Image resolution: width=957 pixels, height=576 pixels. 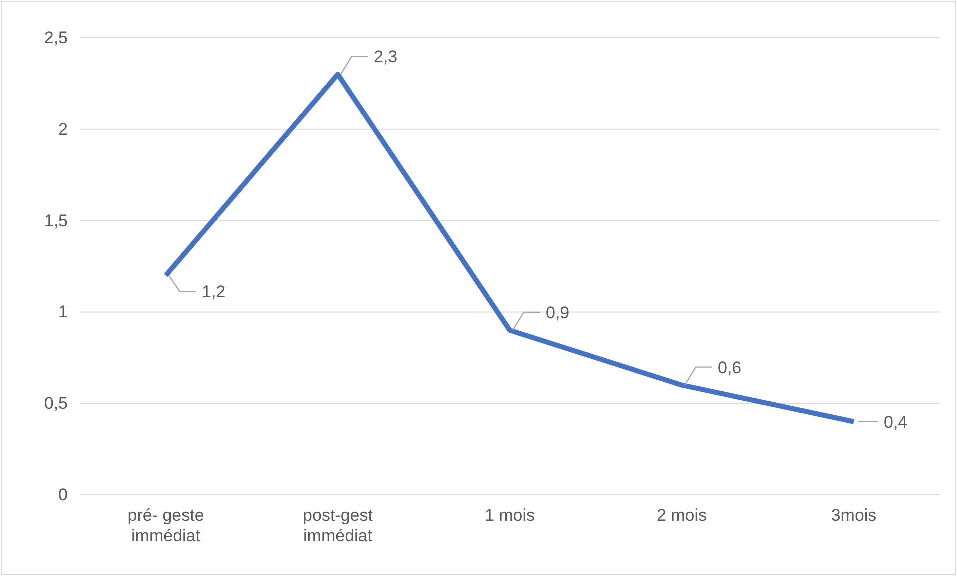 What do you see at coordinates (56, 220) in the screenshot?
I see `y-tick-label: 1,5` at bounding box center [56, 220].